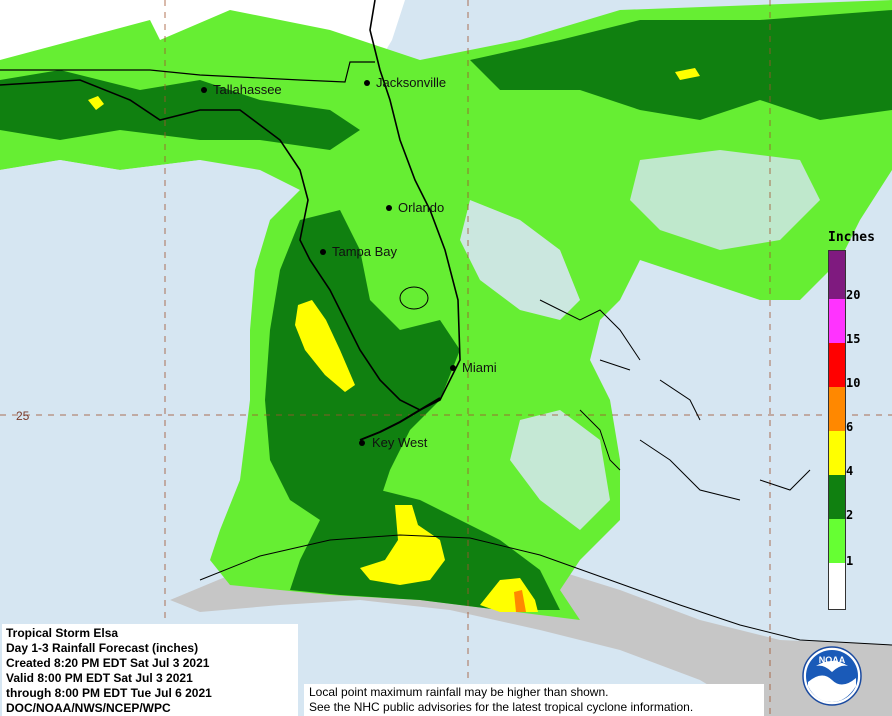  I want to click on city-label-miami: Miami, so click(479, 367).